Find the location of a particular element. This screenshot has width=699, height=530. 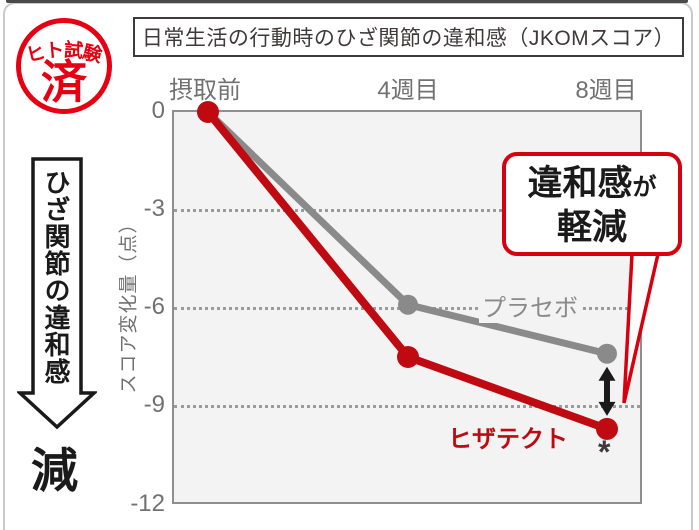

reduce-kanji: 減 is located at coordinates (54, 470).